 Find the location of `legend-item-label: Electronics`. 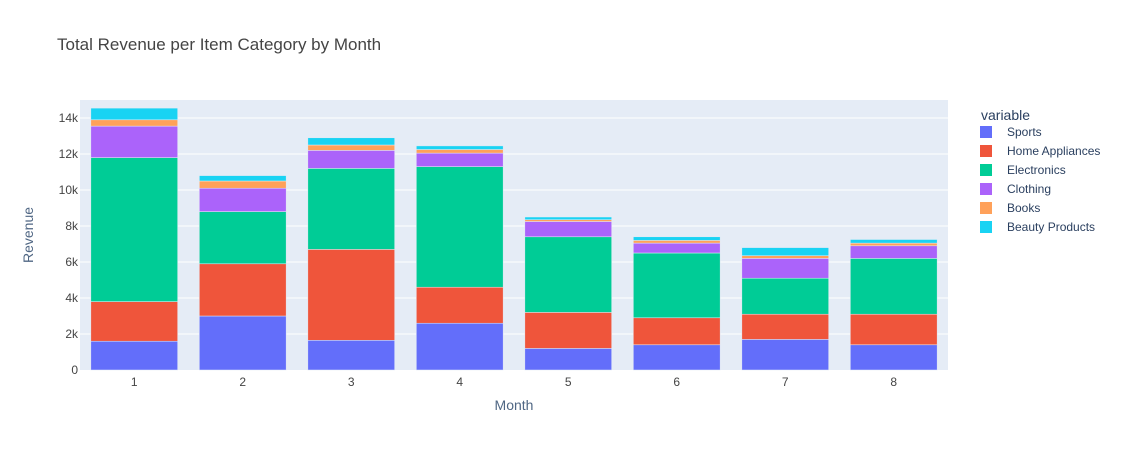

legend-item-label: Electronics is located at coordinates (1036, 170).